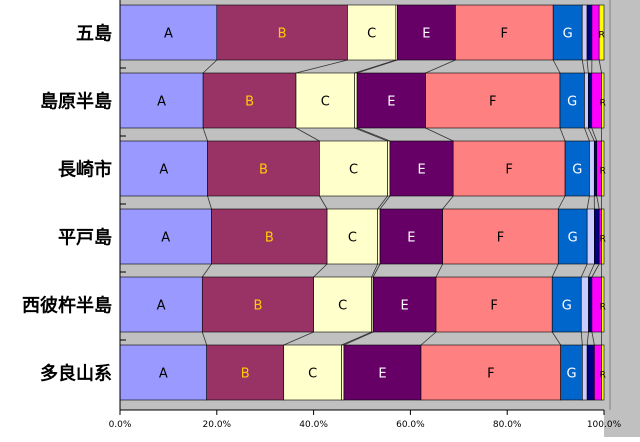 The height and width of the screenshot is (442, 640). Describe the element at coordinates (313, 425) in the screenshot. I see `x-tick-label: 40.0%` at that location.